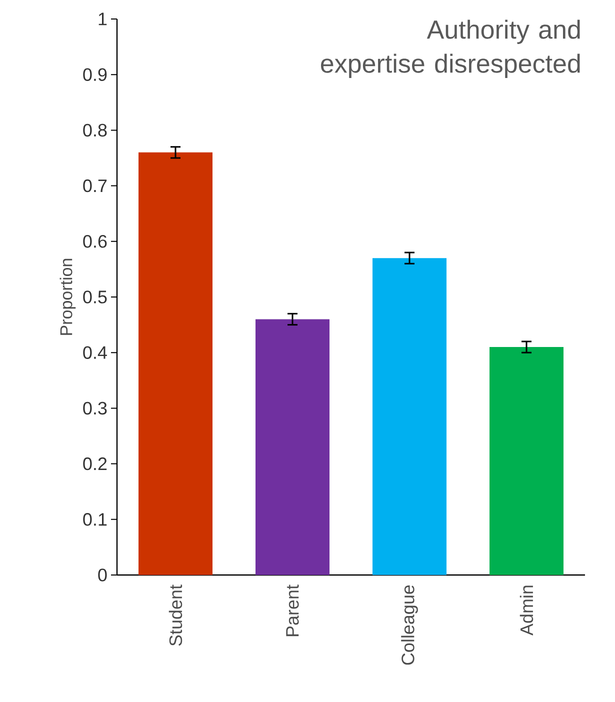 This screenshot has width=615, height=702. What do you see at coordinates (409, 625) in the screenshot?
I see `x-tick-label: Colleague` at bounding box center [409, 625].